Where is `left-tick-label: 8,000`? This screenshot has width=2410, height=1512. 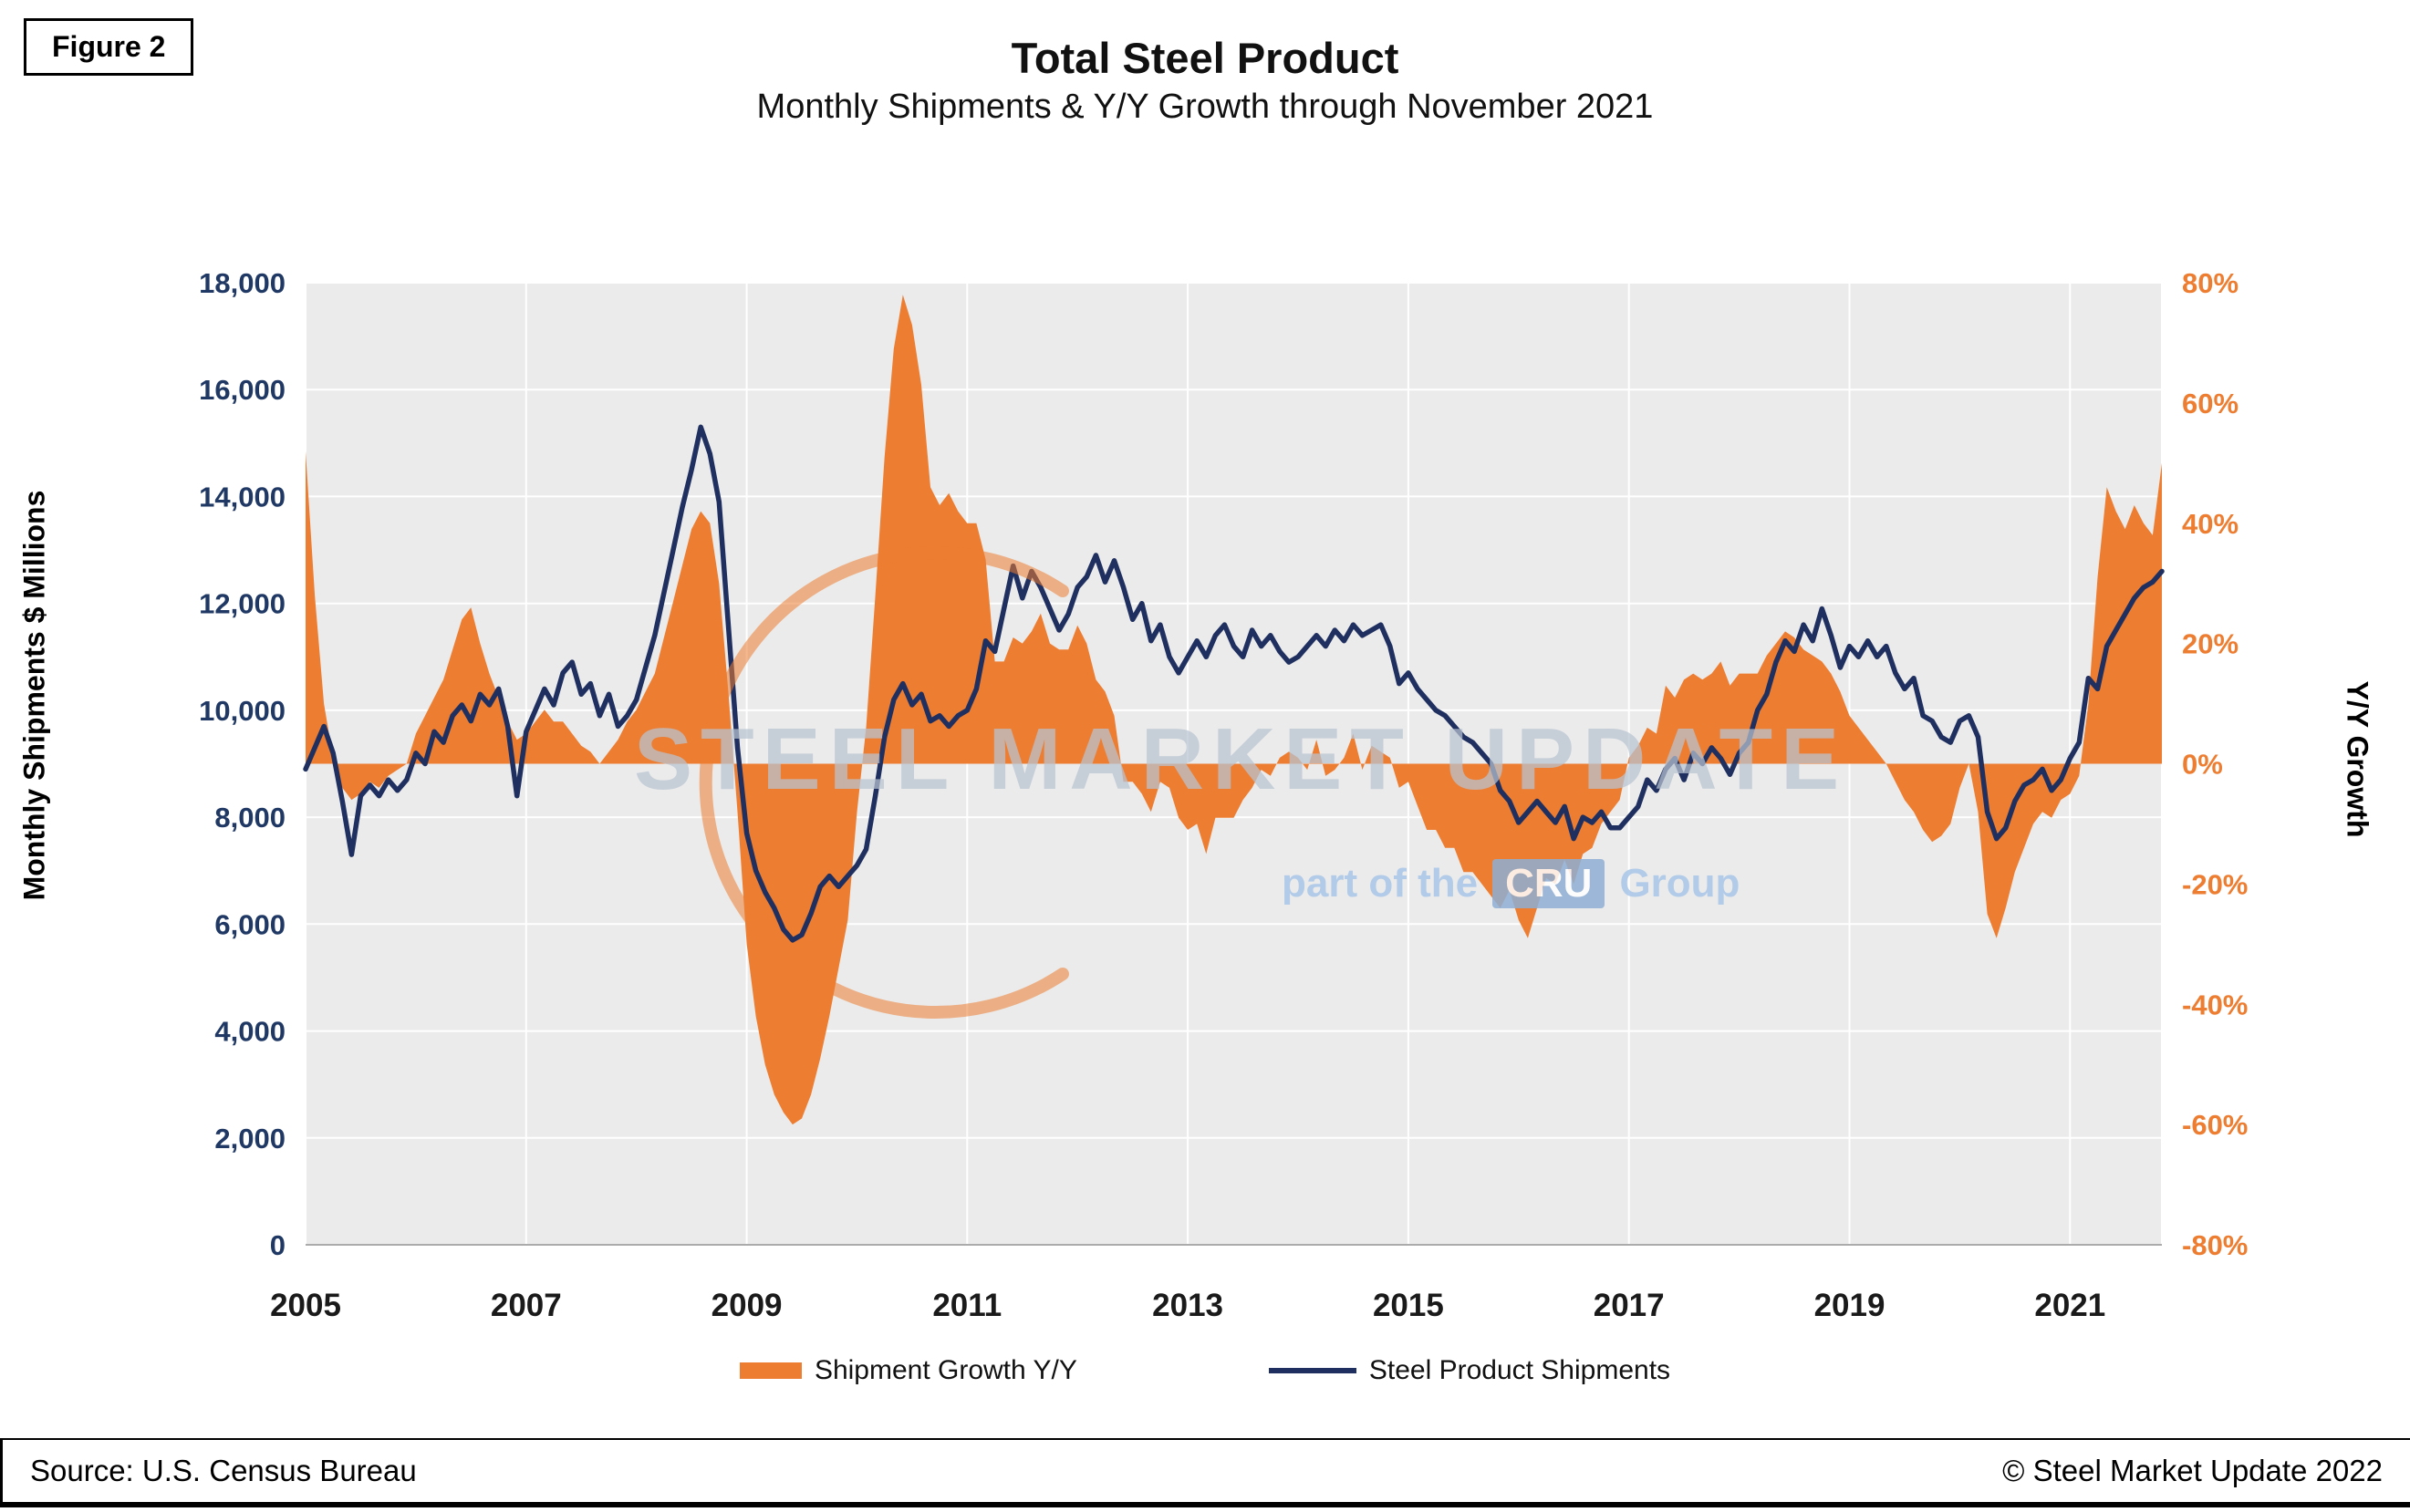 left-tick-label: 8,000 is located at coordinates (250, 818).